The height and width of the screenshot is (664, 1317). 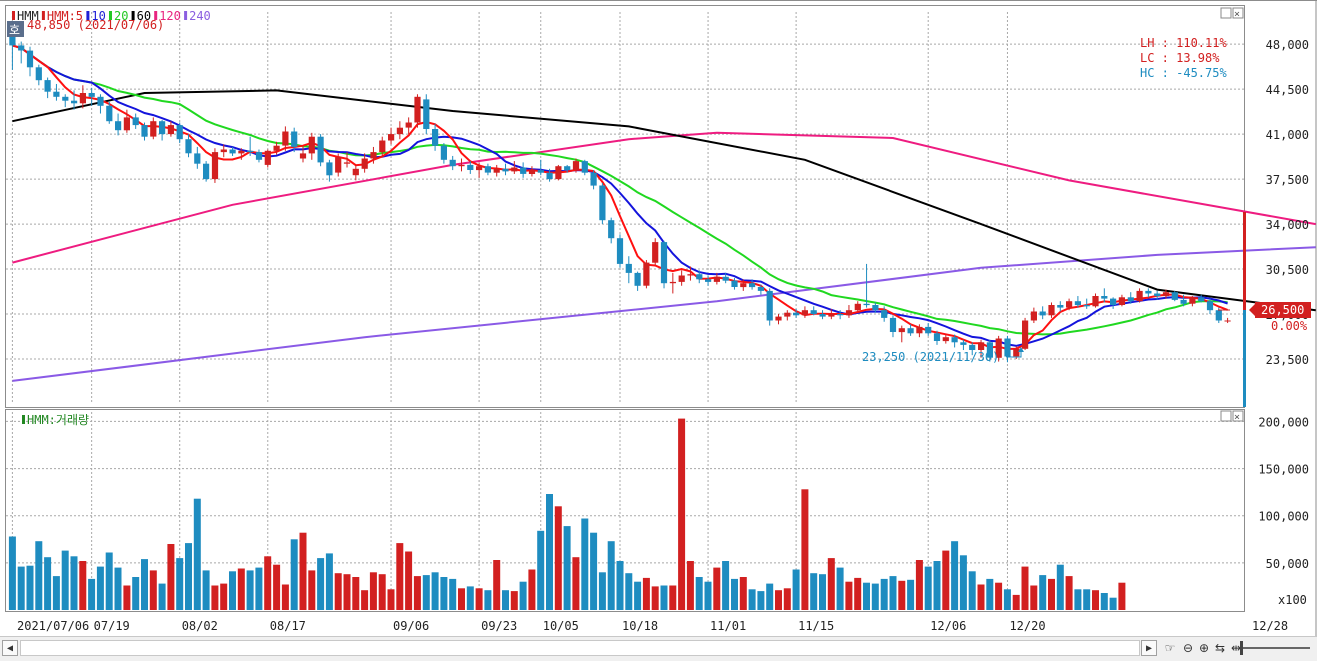 What do you see at coordinates (948, 626) in the screenshot?
I see `date-tick-label: 12/06` at bounding box center [948, 626].